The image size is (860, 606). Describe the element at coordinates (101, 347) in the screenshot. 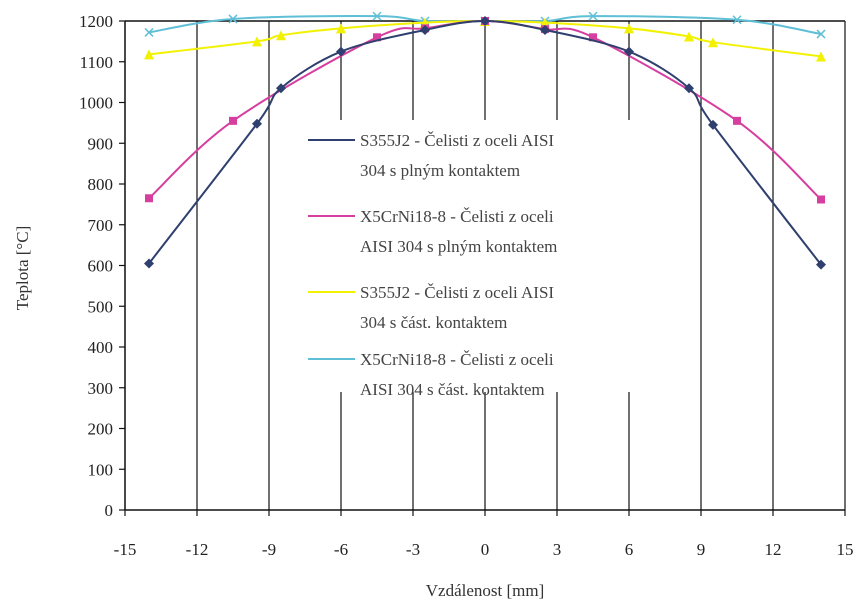

I see `y-tick-label: 400` at that location.